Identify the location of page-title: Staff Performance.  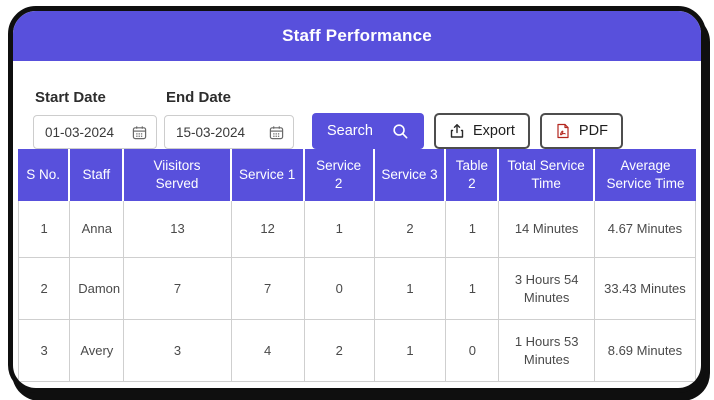
(357, 35).